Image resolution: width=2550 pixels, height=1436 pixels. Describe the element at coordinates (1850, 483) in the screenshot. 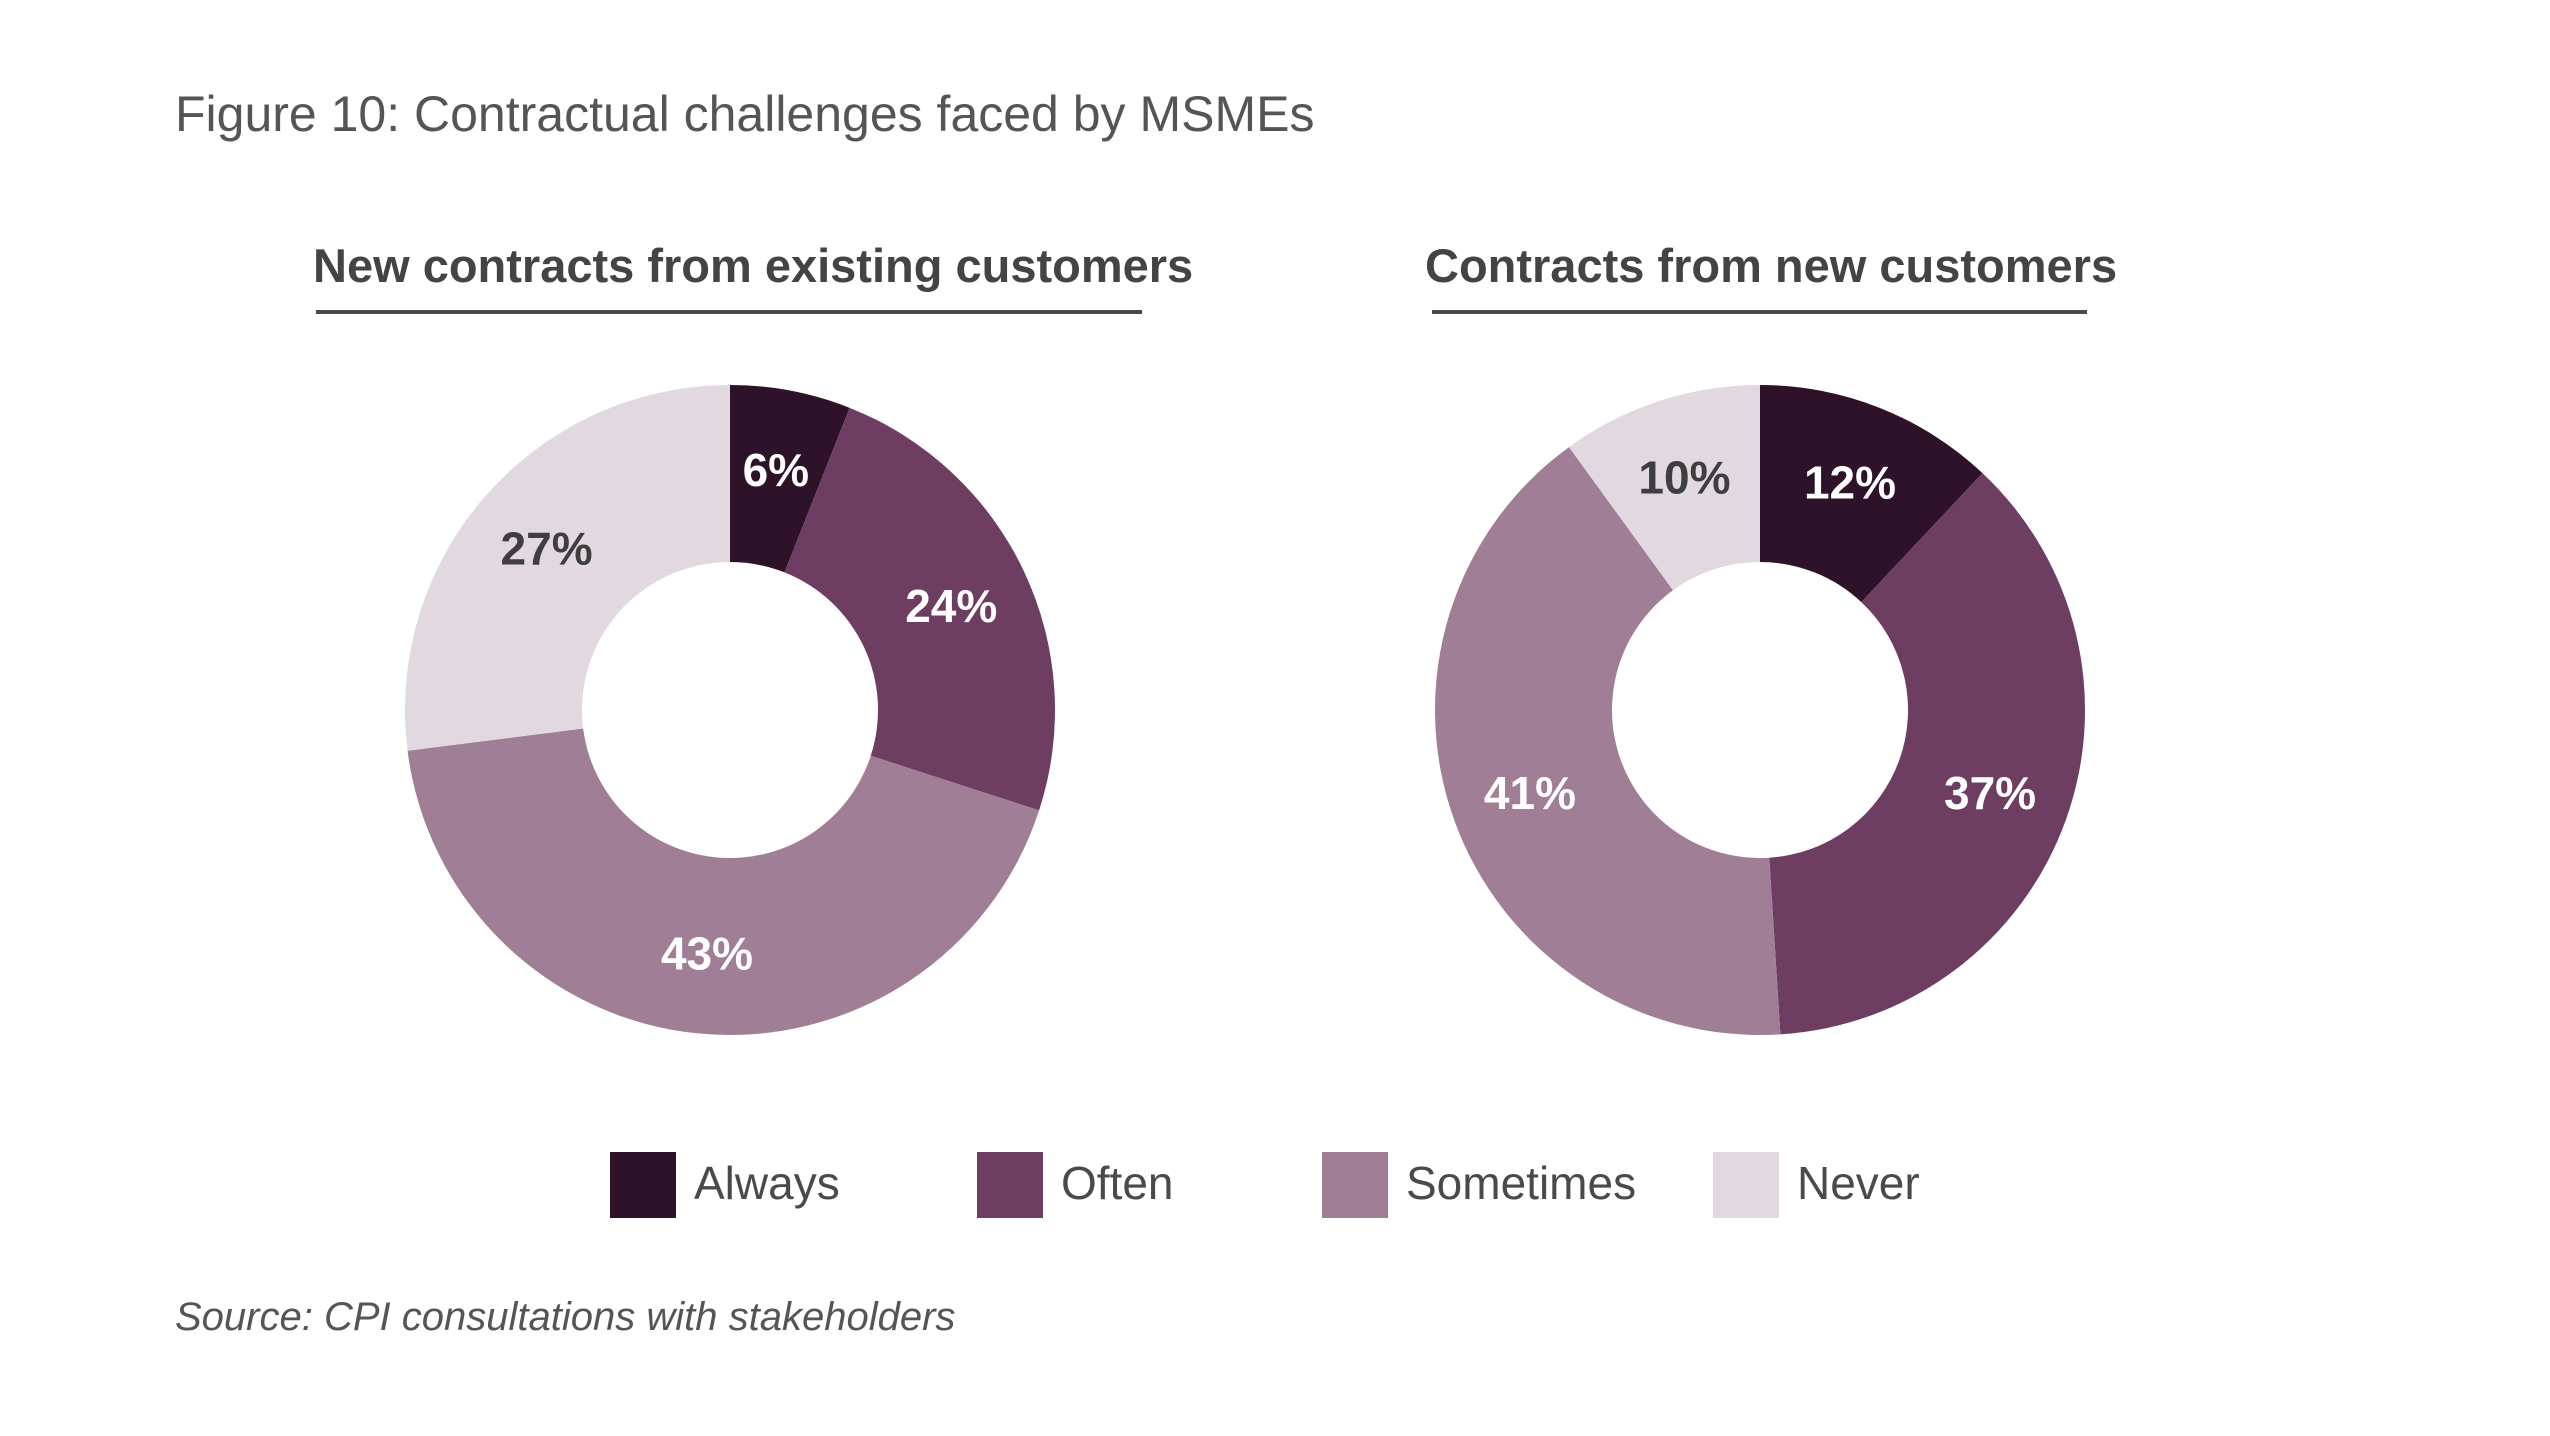

I see `data-label-always: 12%` at that location.